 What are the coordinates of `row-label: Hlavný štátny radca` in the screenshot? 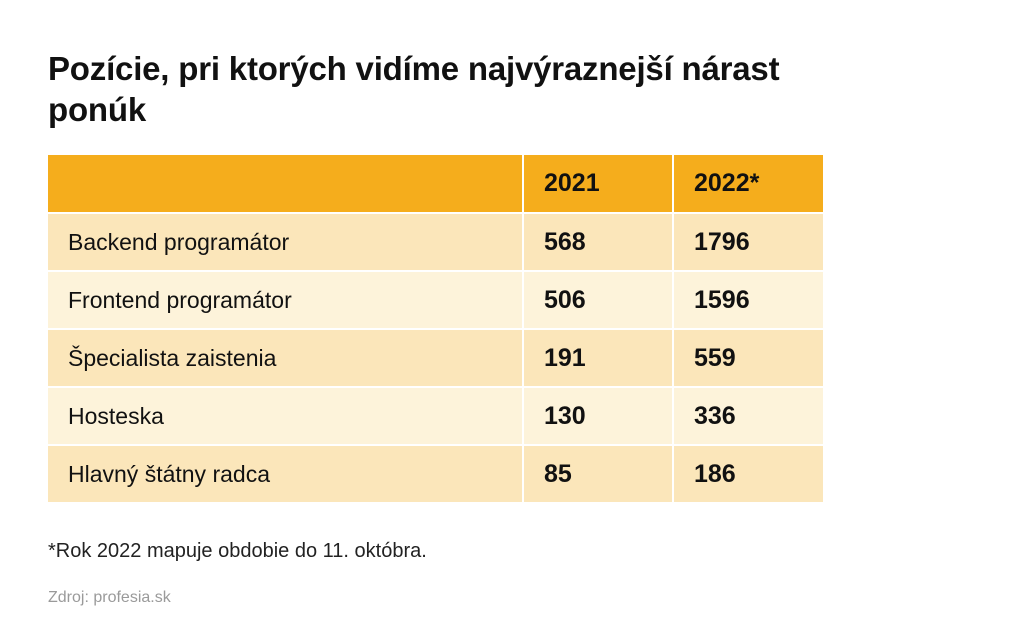 It's located at (286, 474).